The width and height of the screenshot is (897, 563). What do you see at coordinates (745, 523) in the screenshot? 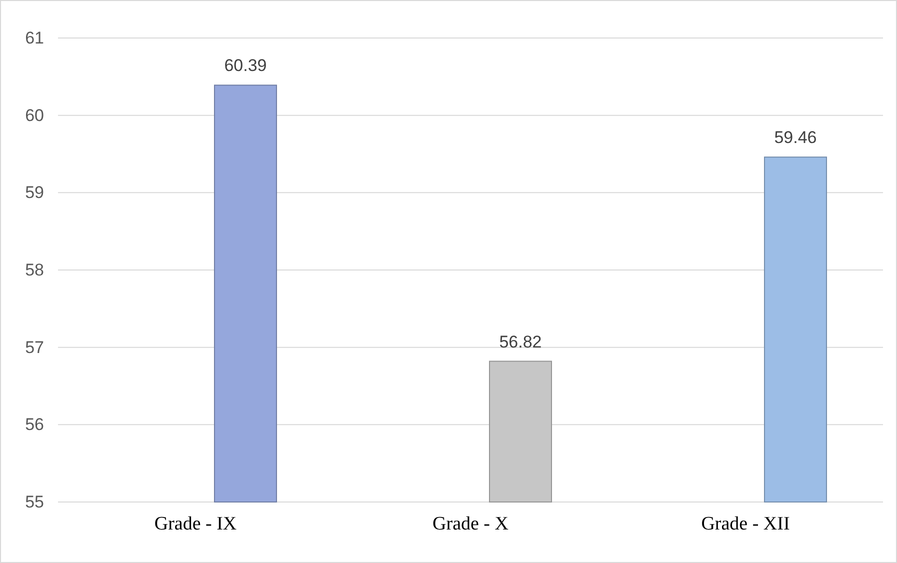
I see `x-tick-label: Grade - XII` at bounding box center [745, 523].